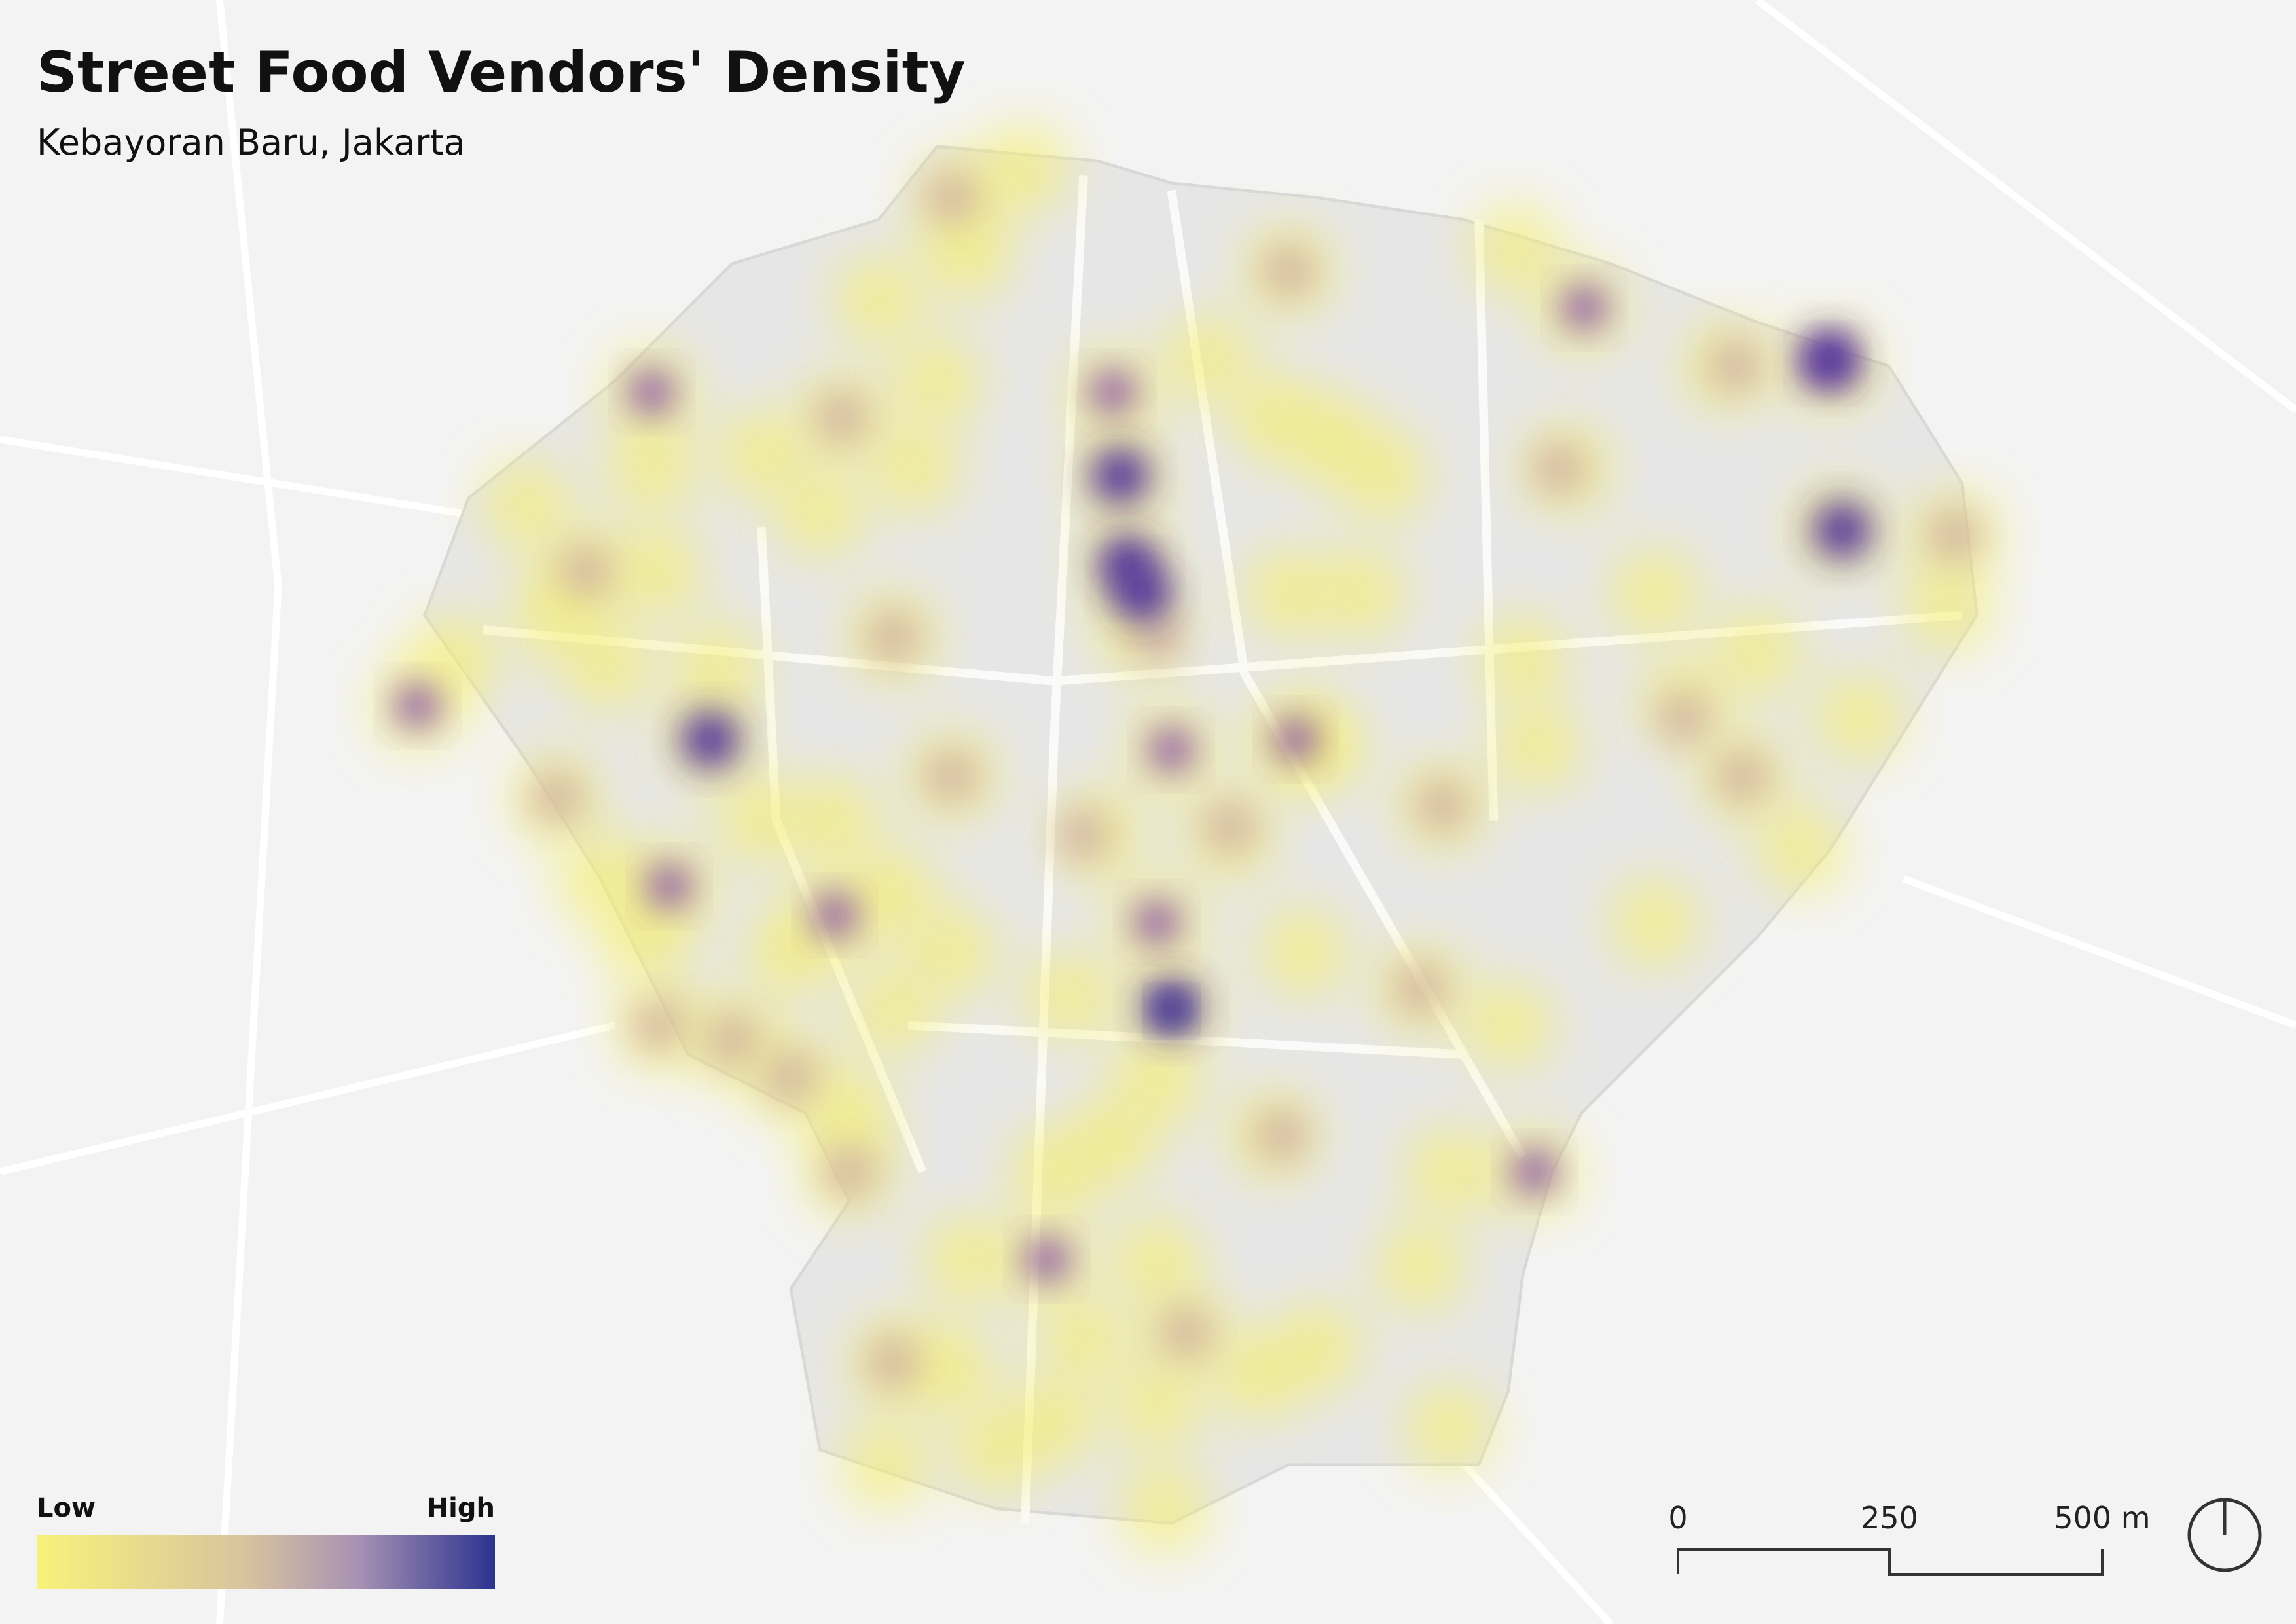 Image resolution: width=2296 pixels, height=1624 pixels. What do you see at coordinates (2224, 1535) in the screenshot?
I see `north-arrow` at bounding box center [2224, 1535].